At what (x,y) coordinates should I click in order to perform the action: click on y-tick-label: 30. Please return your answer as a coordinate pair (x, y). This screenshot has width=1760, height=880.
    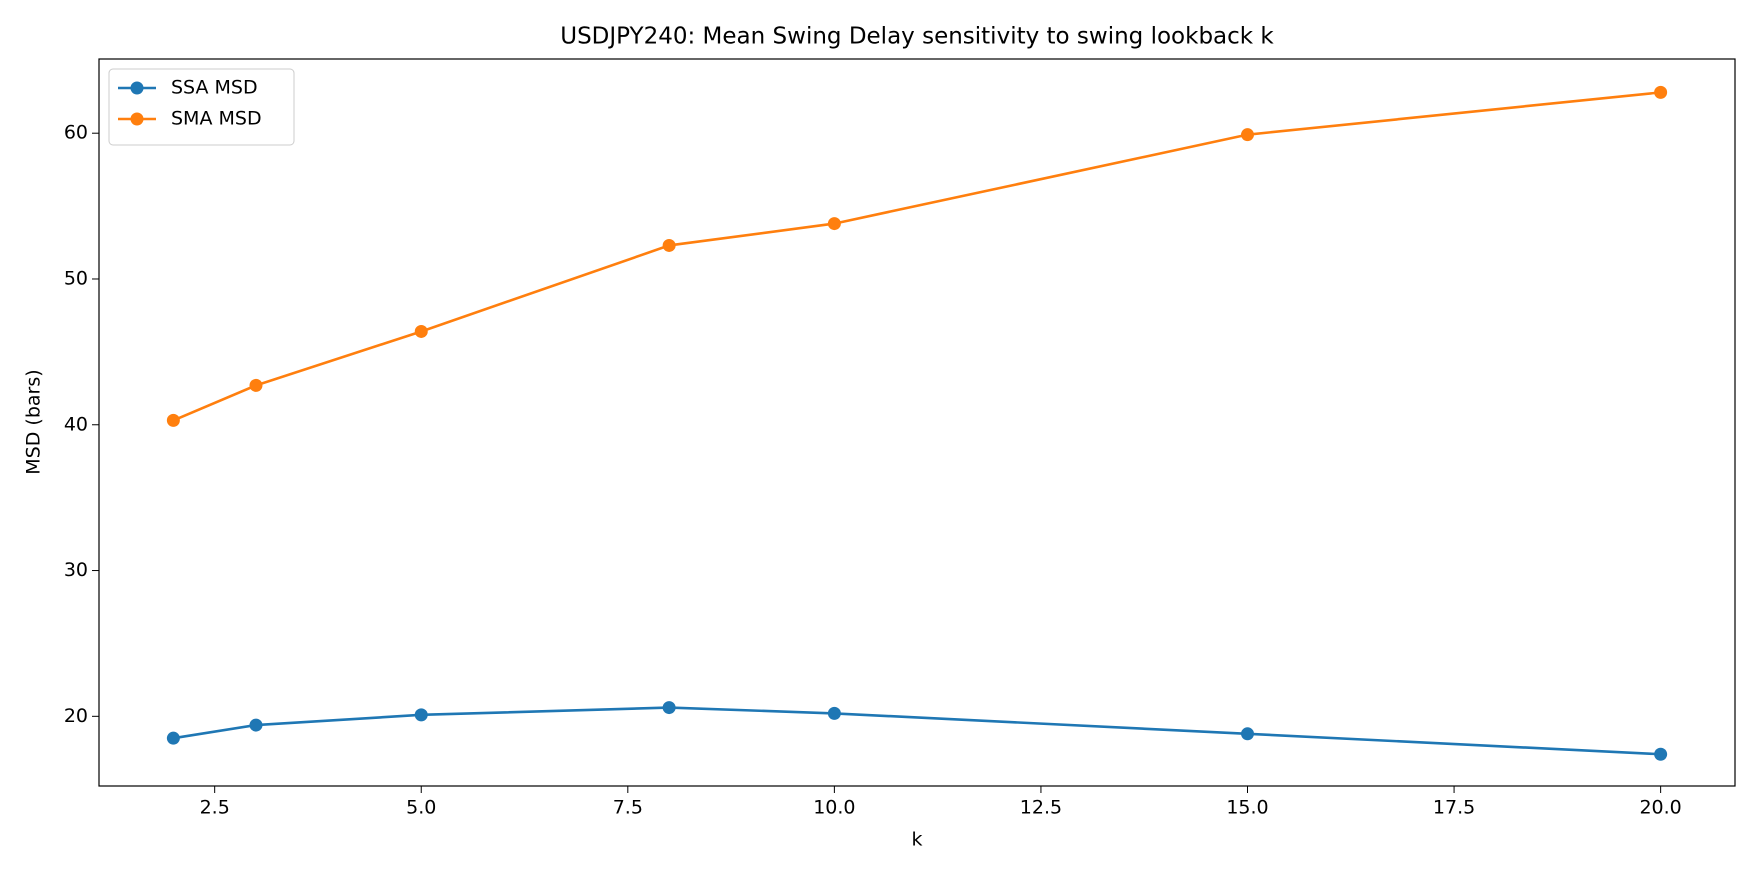
    Looking at the image, I should click on (76, 570).